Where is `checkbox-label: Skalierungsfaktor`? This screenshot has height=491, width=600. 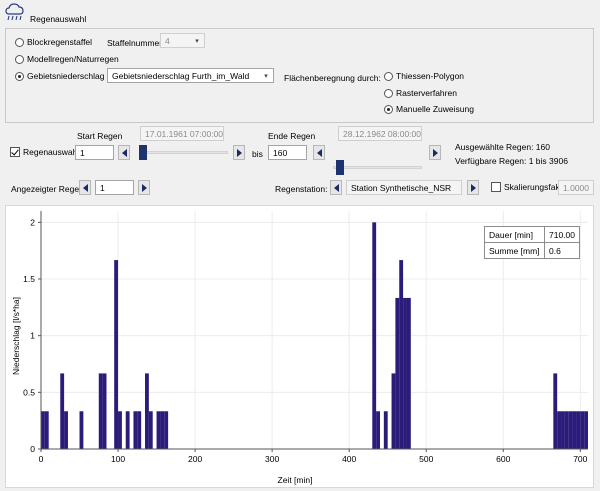 checkbox-label: Skalierungsfaktor is located at coordinates (537, 187).